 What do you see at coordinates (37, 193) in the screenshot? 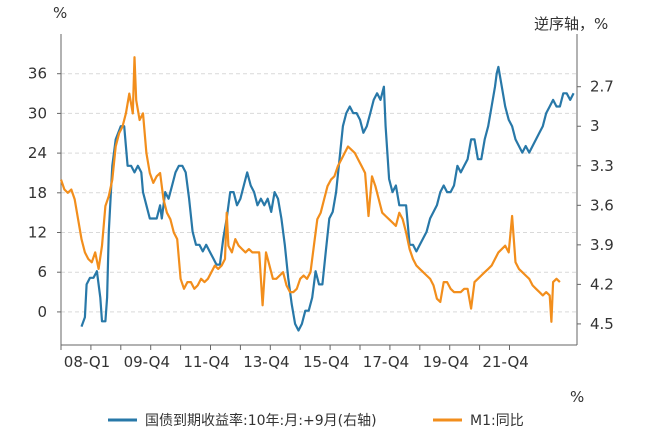
I see `left-tick-label: 18` at bounding box center [37, 193].